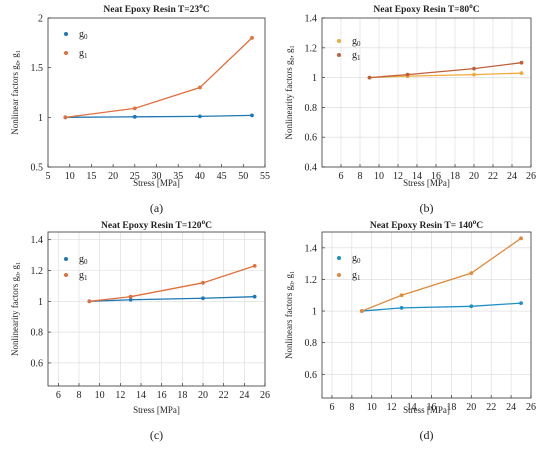 The image size is (550, 451). I want to click on panel-caption: (c), so click(156, 435).